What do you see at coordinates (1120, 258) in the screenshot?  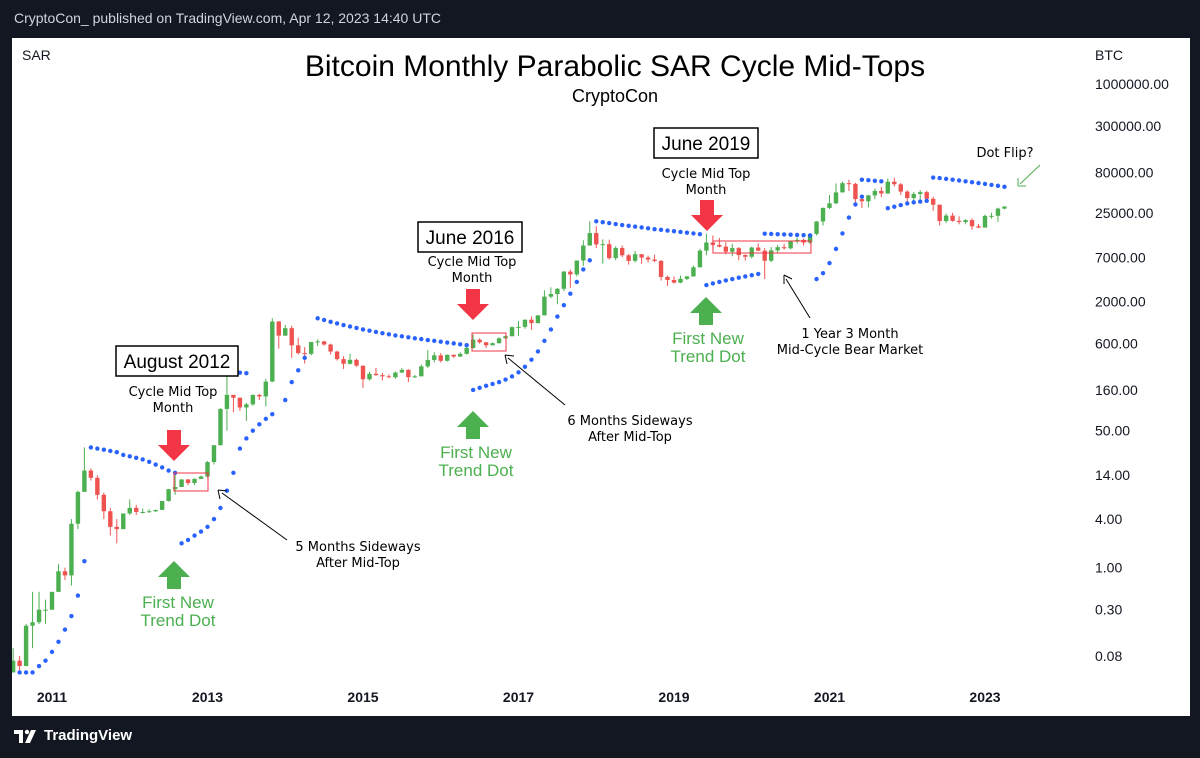 I see `y-tick-label: 7000.00` at bounding box center [1120, 258].